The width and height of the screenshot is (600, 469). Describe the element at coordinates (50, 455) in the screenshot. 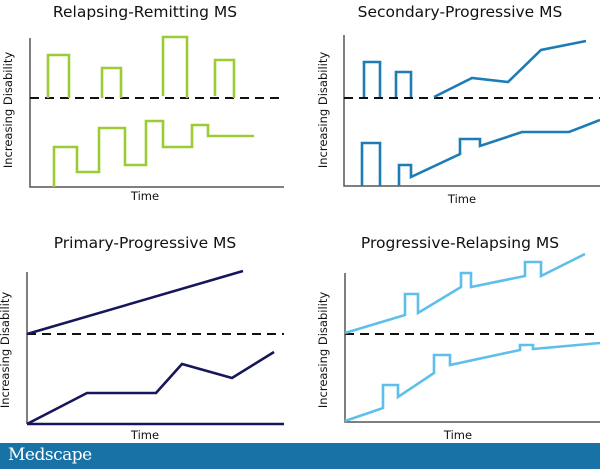

I see `medscape-logo: Medscape` at that location.